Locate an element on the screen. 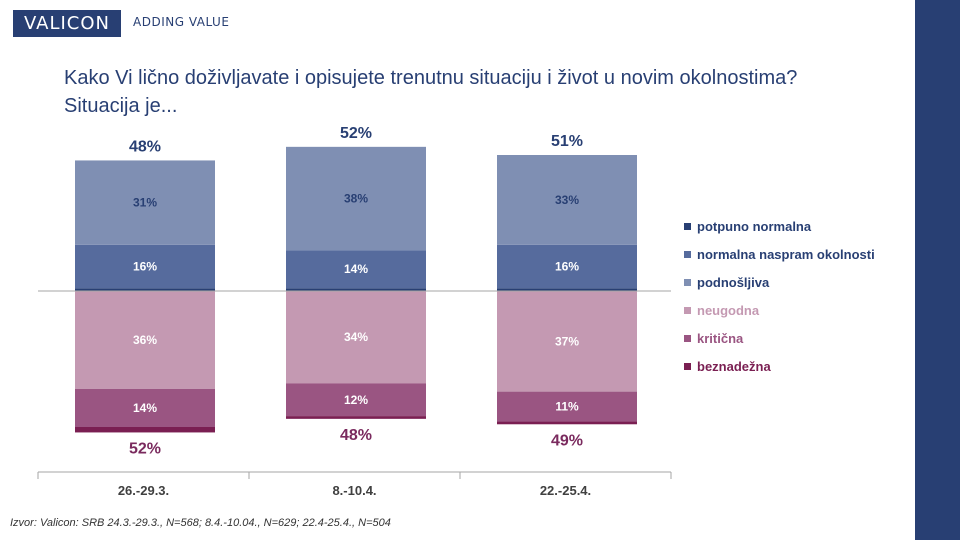  right-accent-bar is located at coordinates (937, 270).